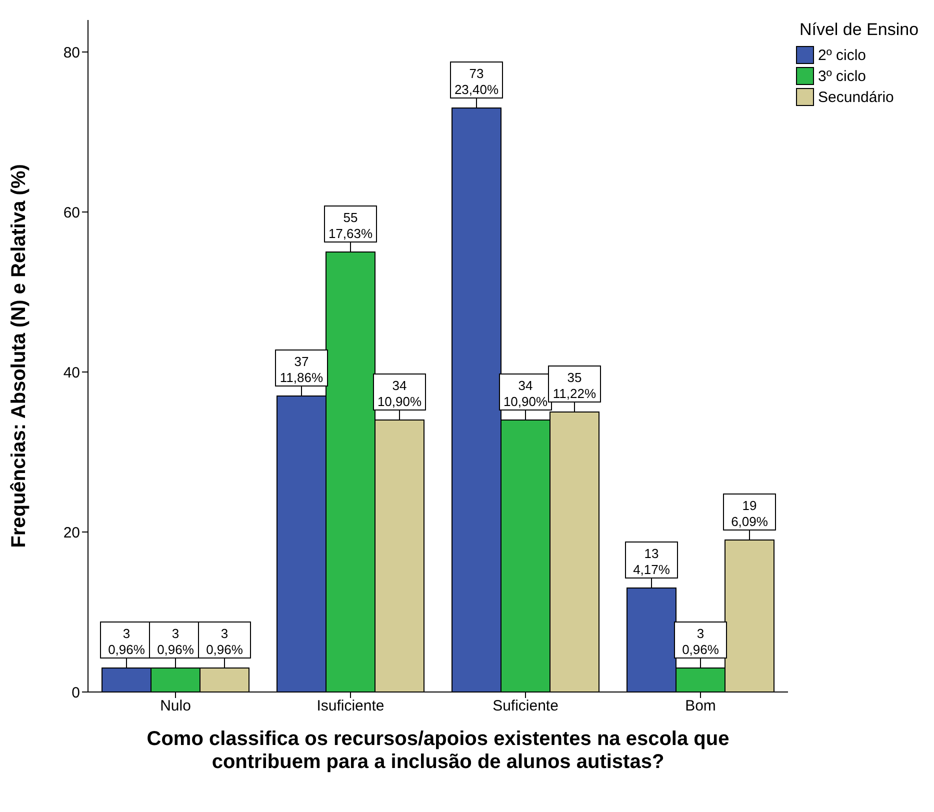 This screenshot has width=934, height=812. Describe the element at coordinates (71, 53) in the screenshot. I see `y-tick-label: 80` at that location.